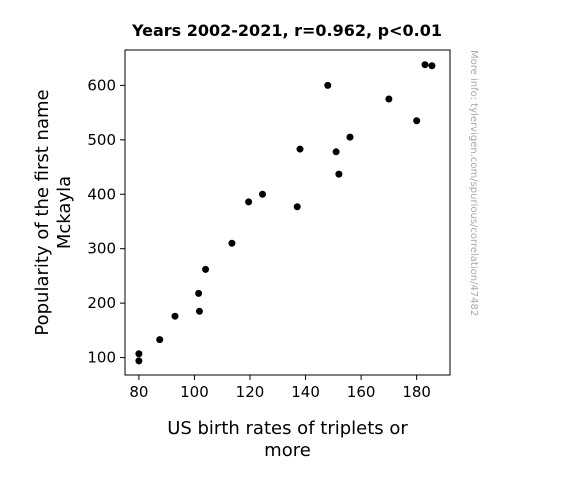  What do you see at coordinates (64, 212) in the screenshot?
I see `y-axis-label-line: Mckayla` at bounding box center [64, 212].